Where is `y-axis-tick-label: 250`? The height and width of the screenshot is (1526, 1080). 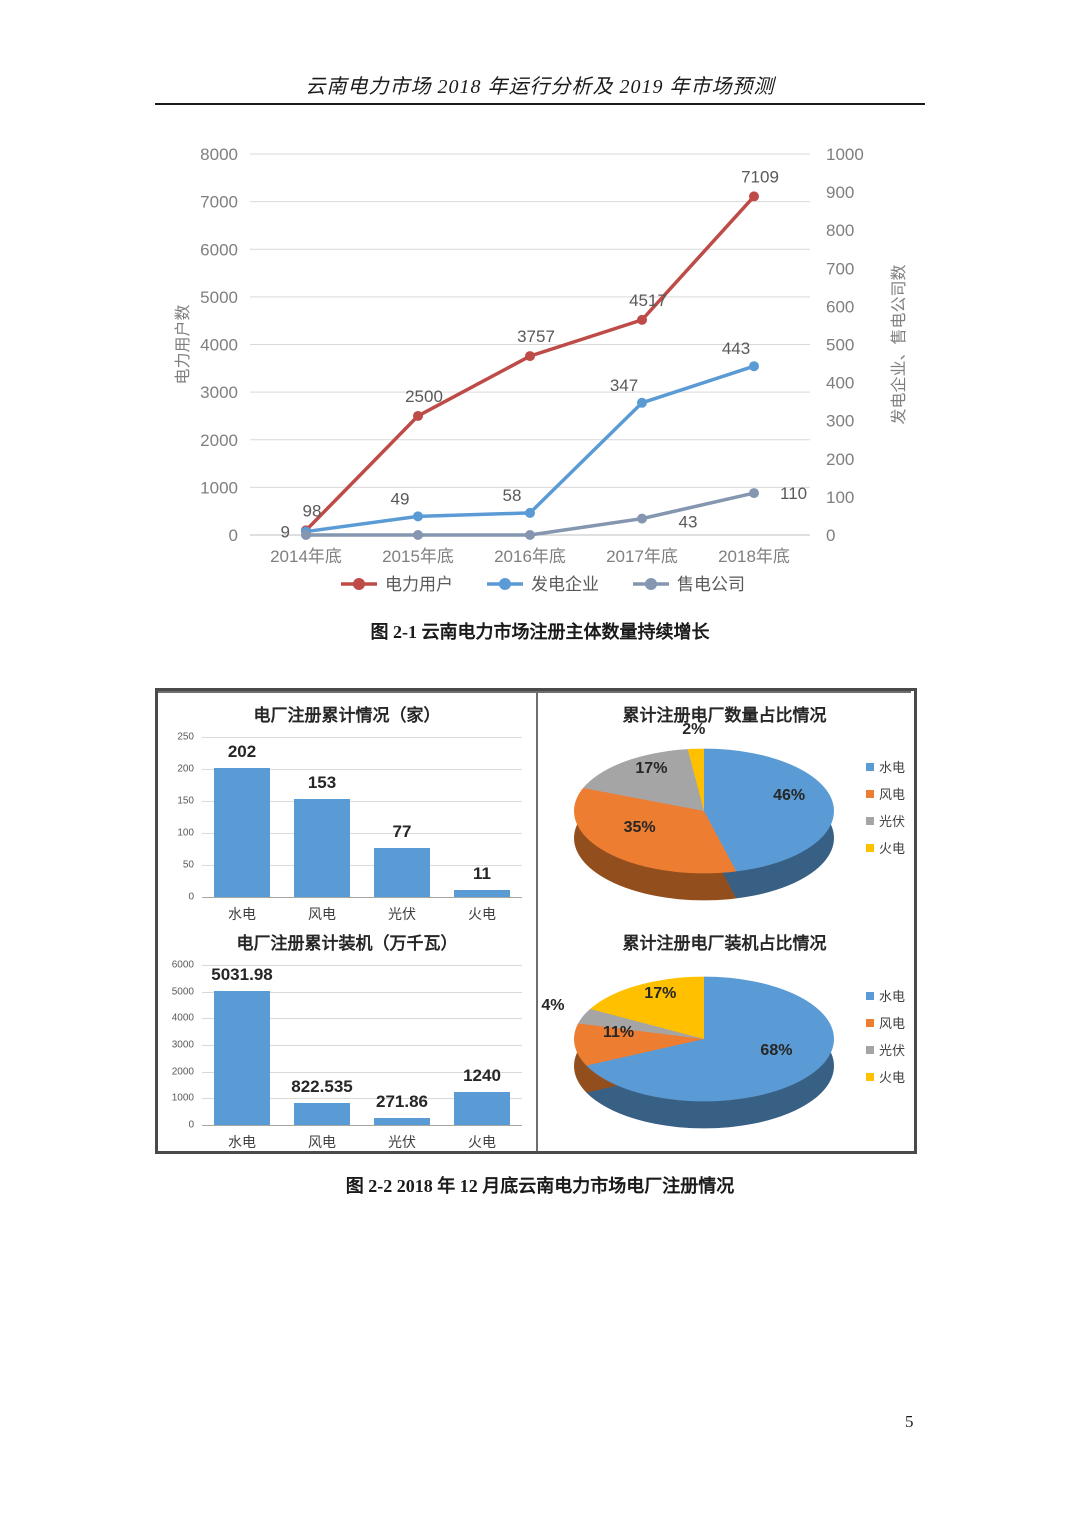 y-axis-tick-label: 250 is located at coordinates (185, 737).